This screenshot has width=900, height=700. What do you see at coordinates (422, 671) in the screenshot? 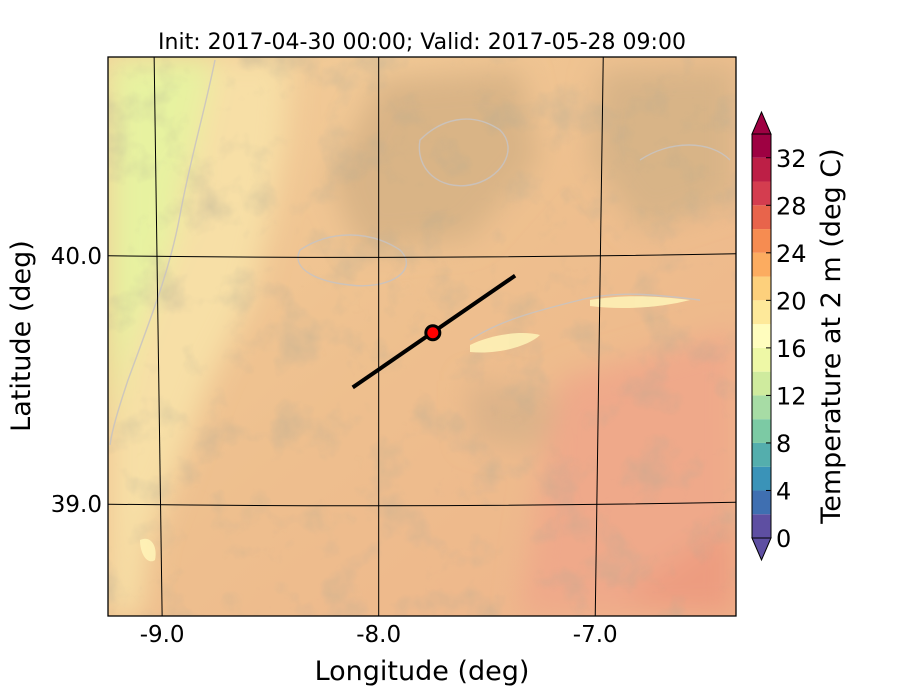
I see `x-axis-label: Longitude (deg)` at bounding box center [422, 671].